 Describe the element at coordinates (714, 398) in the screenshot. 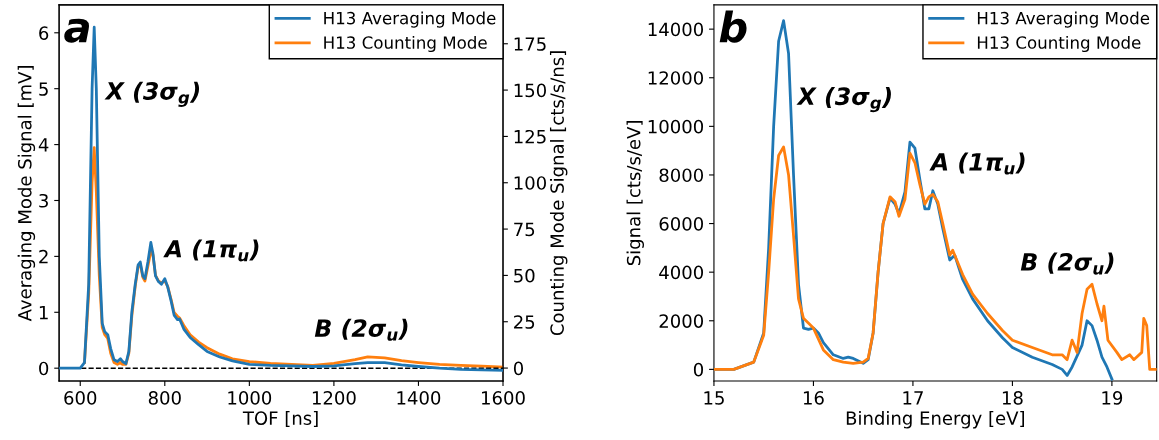

I see `x-tick-label: 15` at that location.